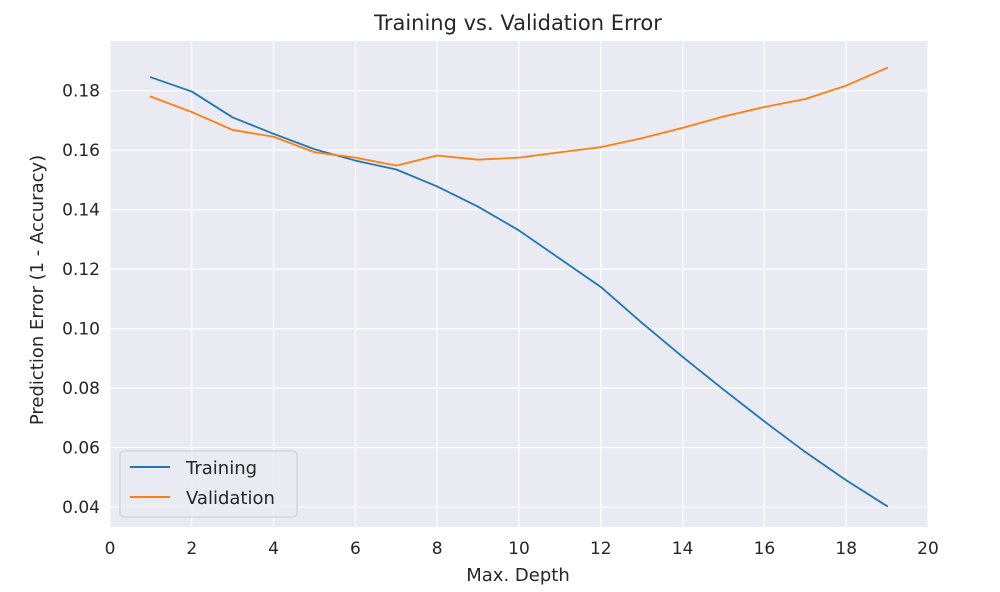 The height and width of the screenshot is (592, 1000). Describe the element at coordinates (81, 449) in the screenshot. I see `y-tick-label: 0.06` at that location.